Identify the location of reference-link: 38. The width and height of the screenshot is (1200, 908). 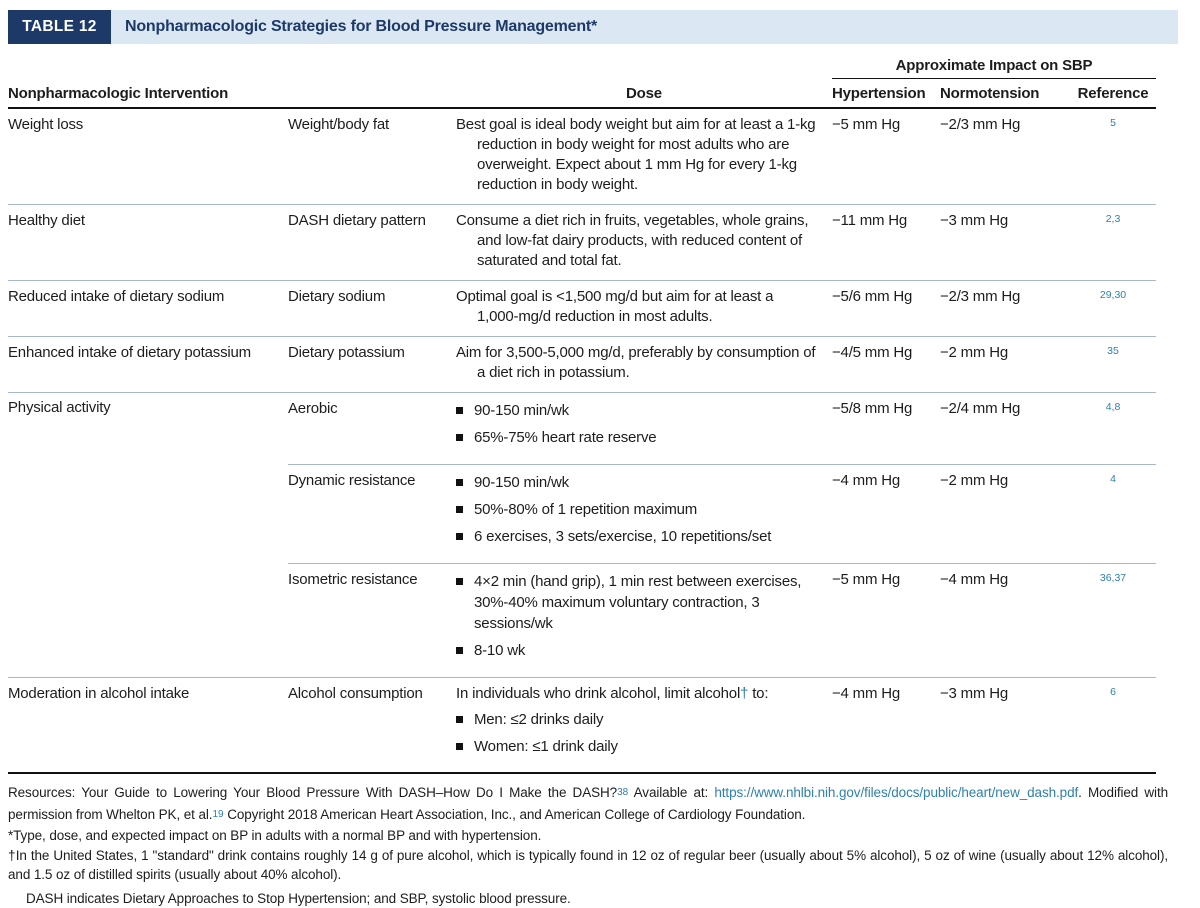
(622, 792).